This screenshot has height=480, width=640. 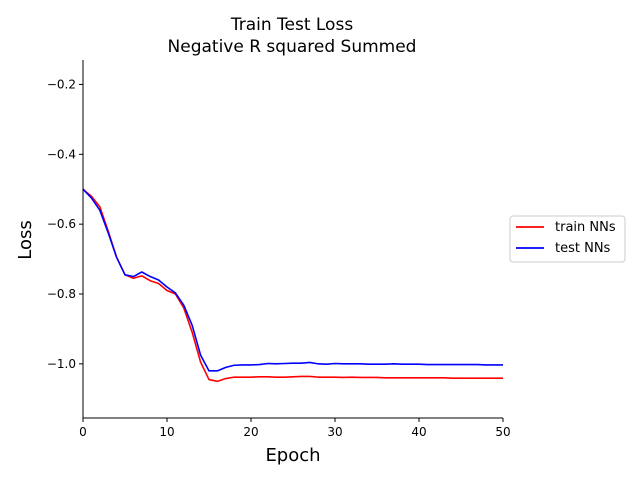 I want to click on legend-label-train-nns: train NNs, so click(x=585, y=227).